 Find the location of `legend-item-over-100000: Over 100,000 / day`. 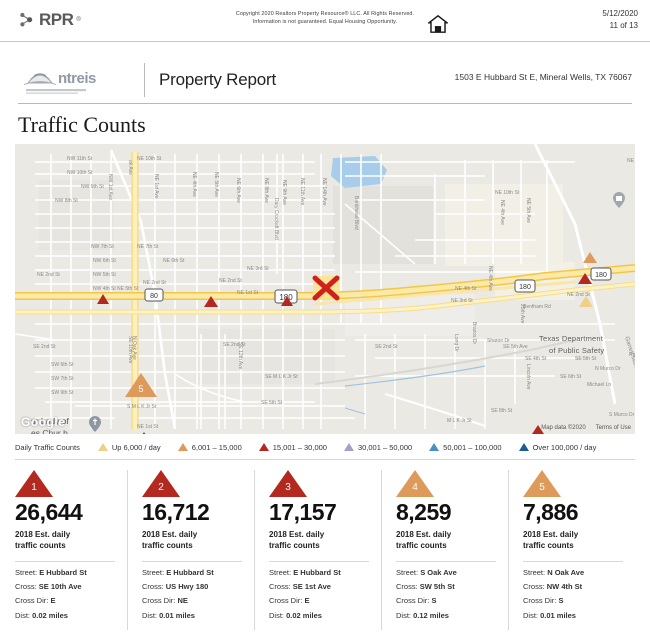

legend-item-over-100000: Over 100,000 / day is located at coordinates (557, 447).